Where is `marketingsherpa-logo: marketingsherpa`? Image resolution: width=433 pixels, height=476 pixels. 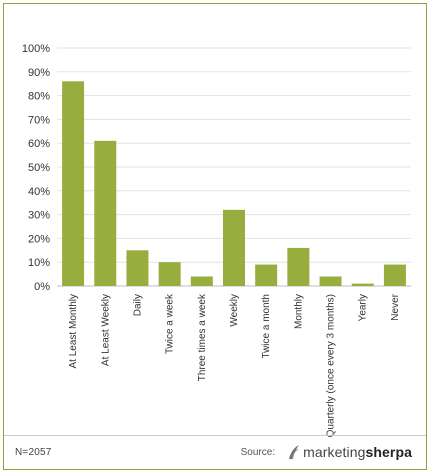
marketingsherpa-logo: marketingsherpa is located at coordinates (349, 452).